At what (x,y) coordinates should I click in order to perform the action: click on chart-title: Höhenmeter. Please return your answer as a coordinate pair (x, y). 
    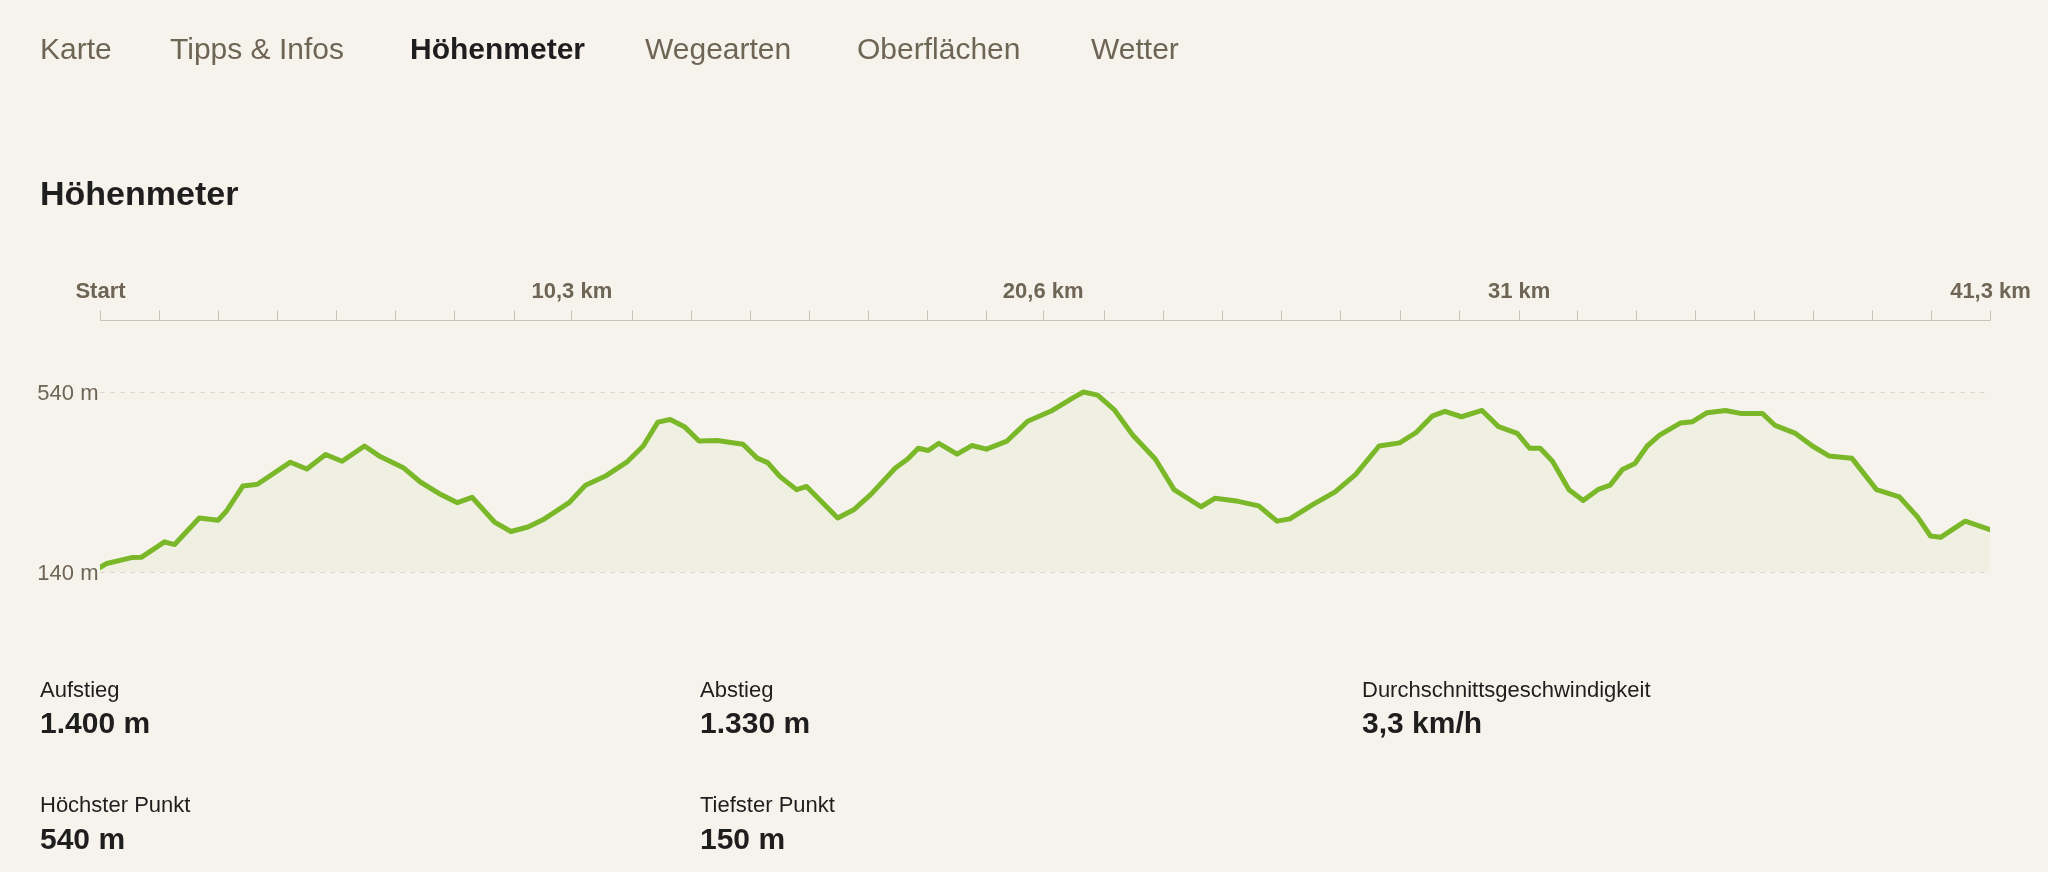
    Looking at the image, I should click on (139, 193).